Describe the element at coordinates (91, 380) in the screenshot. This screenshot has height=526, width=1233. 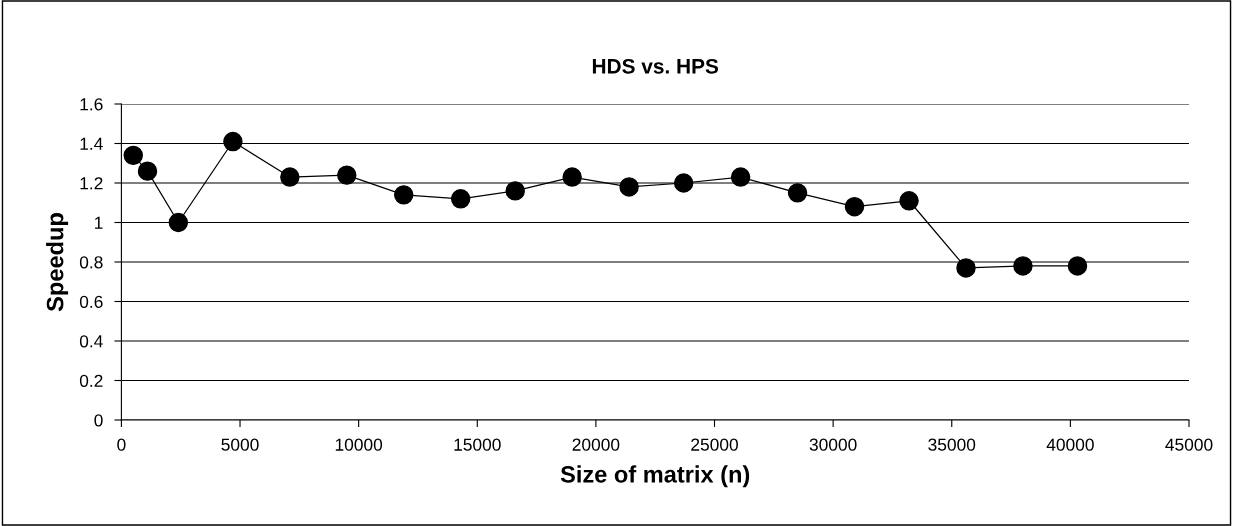
I see `y-tick-label: 0.2` at that location.